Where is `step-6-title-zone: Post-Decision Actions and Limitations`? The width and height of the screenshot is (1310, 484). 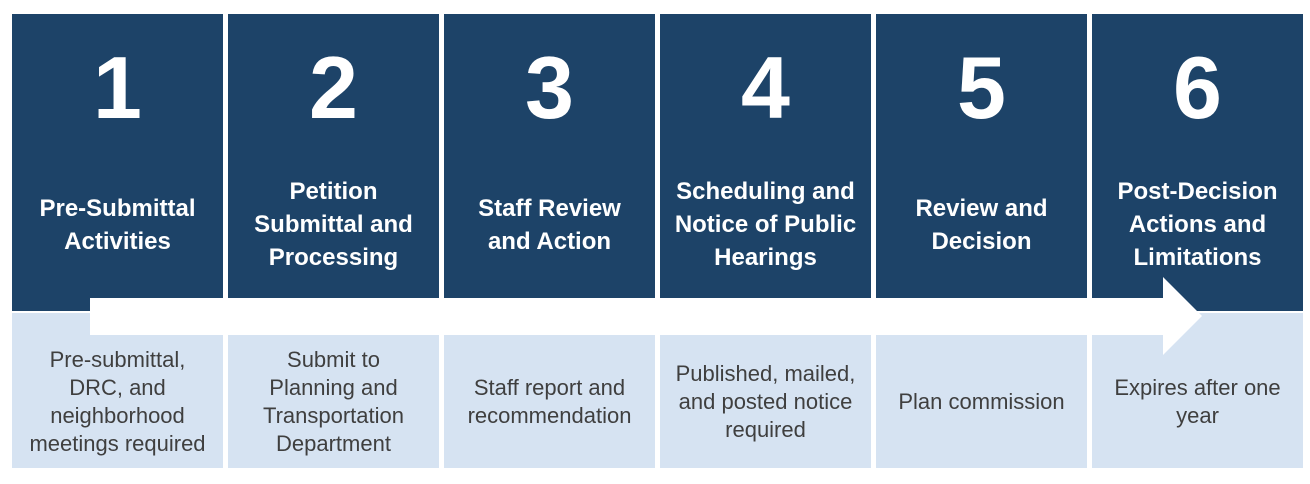 step-6-title-zone: Post-Decision Actions and Limitations is located at coordinates (1197, 221).